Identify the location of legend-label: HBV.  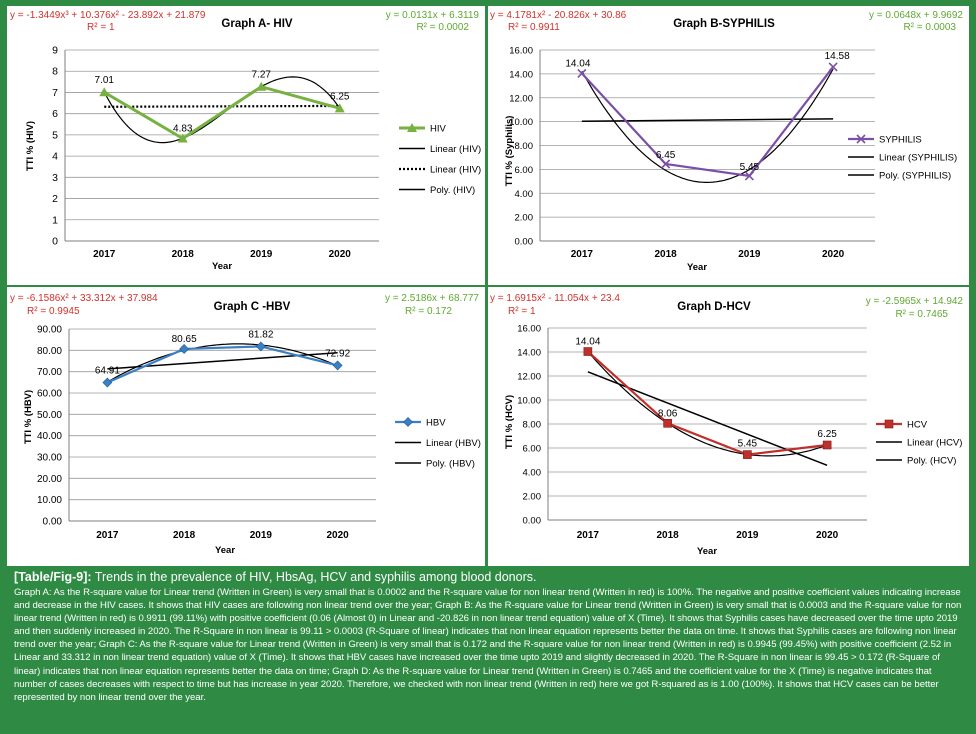
(436, 423).